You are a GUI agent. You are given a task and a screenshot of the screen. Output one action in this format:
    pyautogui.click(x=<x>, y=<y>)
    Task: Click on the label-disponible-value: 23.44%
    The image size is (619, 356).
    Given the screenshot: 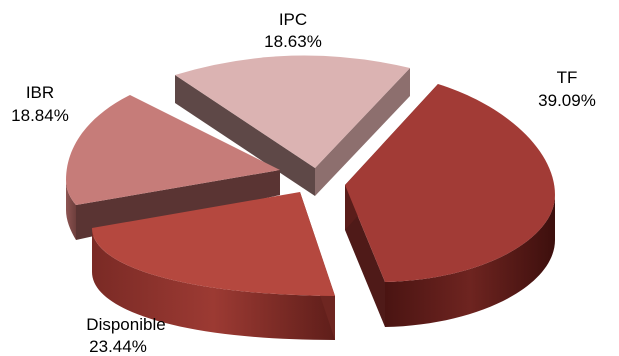 What is the action you would take?
    pyautogui.click(x=118, y=346)
    